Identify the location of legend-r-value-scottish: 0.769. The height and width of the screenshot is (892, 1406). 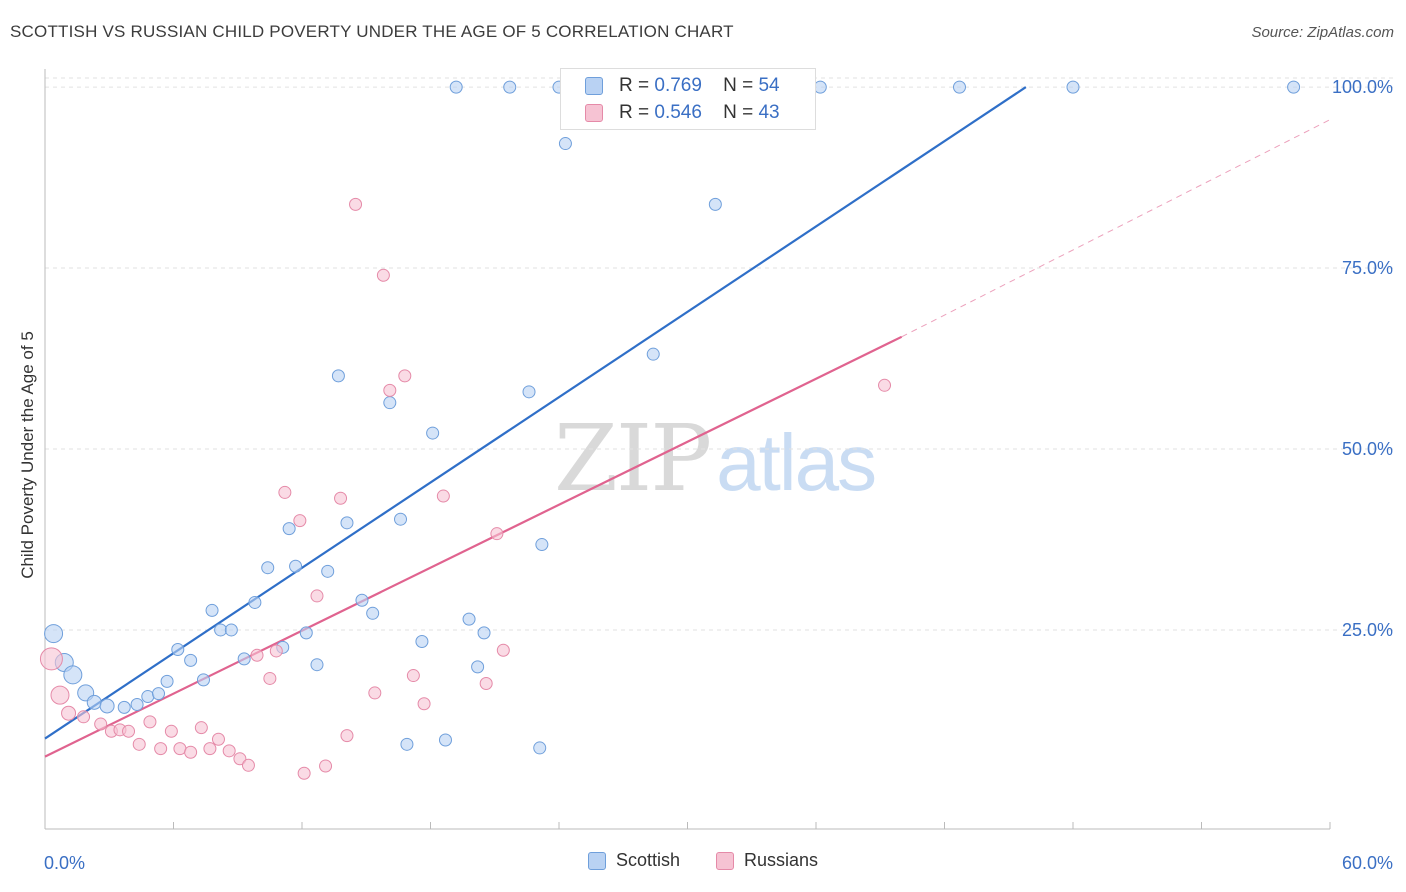
(678, 85).